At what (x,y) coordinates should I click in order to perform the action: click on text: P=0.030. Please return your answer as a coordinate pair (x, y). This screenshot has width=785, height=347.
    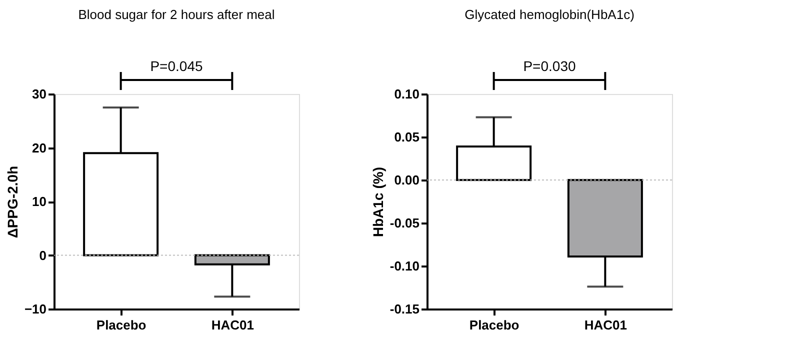
    Looking at the image, I should click on (549, 66).